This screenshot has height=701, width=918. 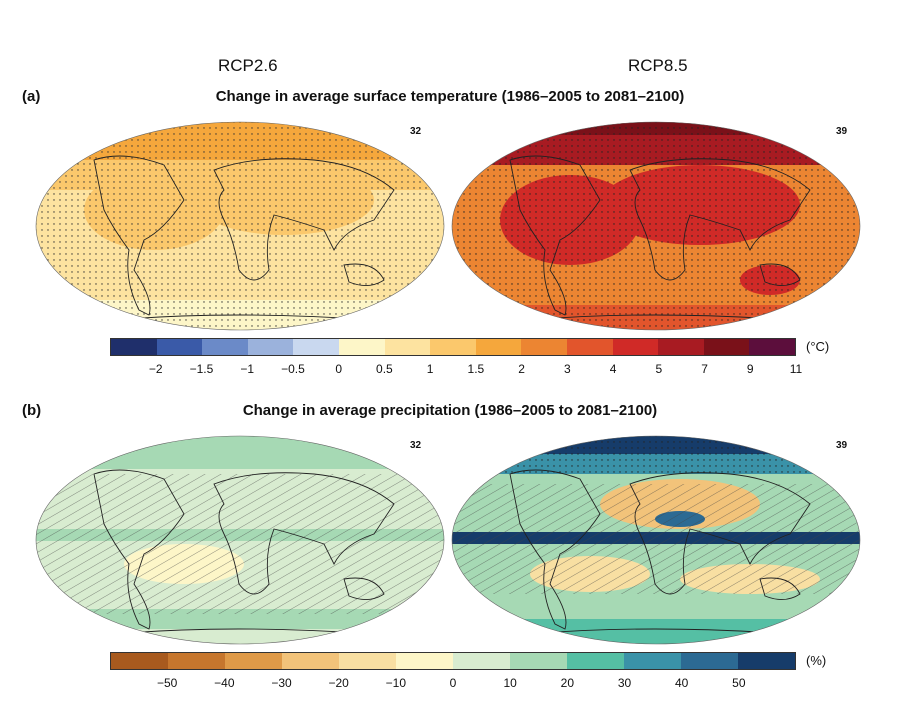 What do you see at coordinates (248, 65) in the screenshot?
I see `scenario-label-rcp26: RCP2.6` at bounding box center [248, 65].